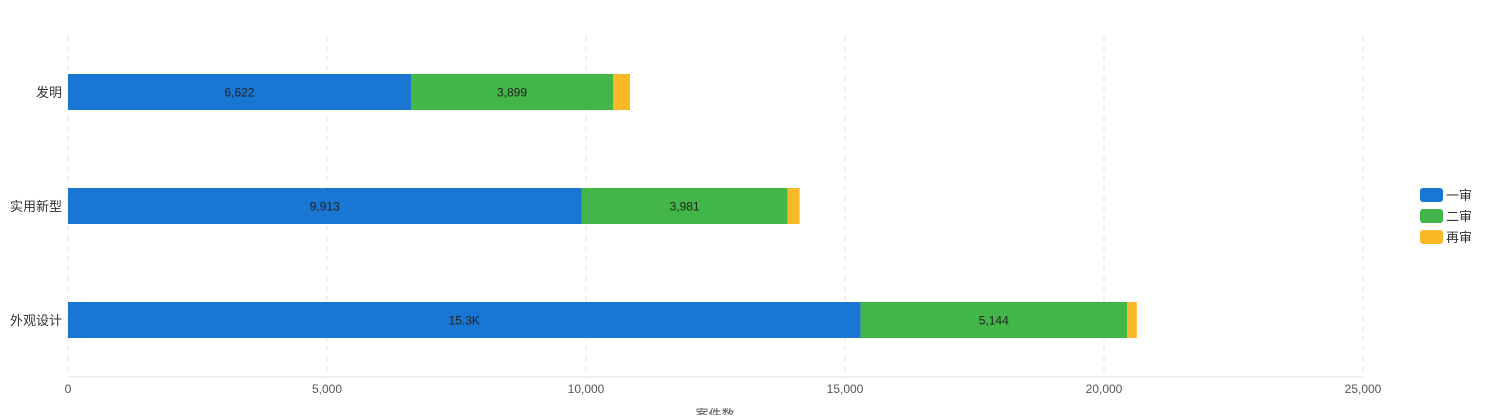 This screenshot has height=420, width=1487. Describe the element at coordinates (1104, 389) in the screenshot. I see `x-tick-label: 20,000` at that location.